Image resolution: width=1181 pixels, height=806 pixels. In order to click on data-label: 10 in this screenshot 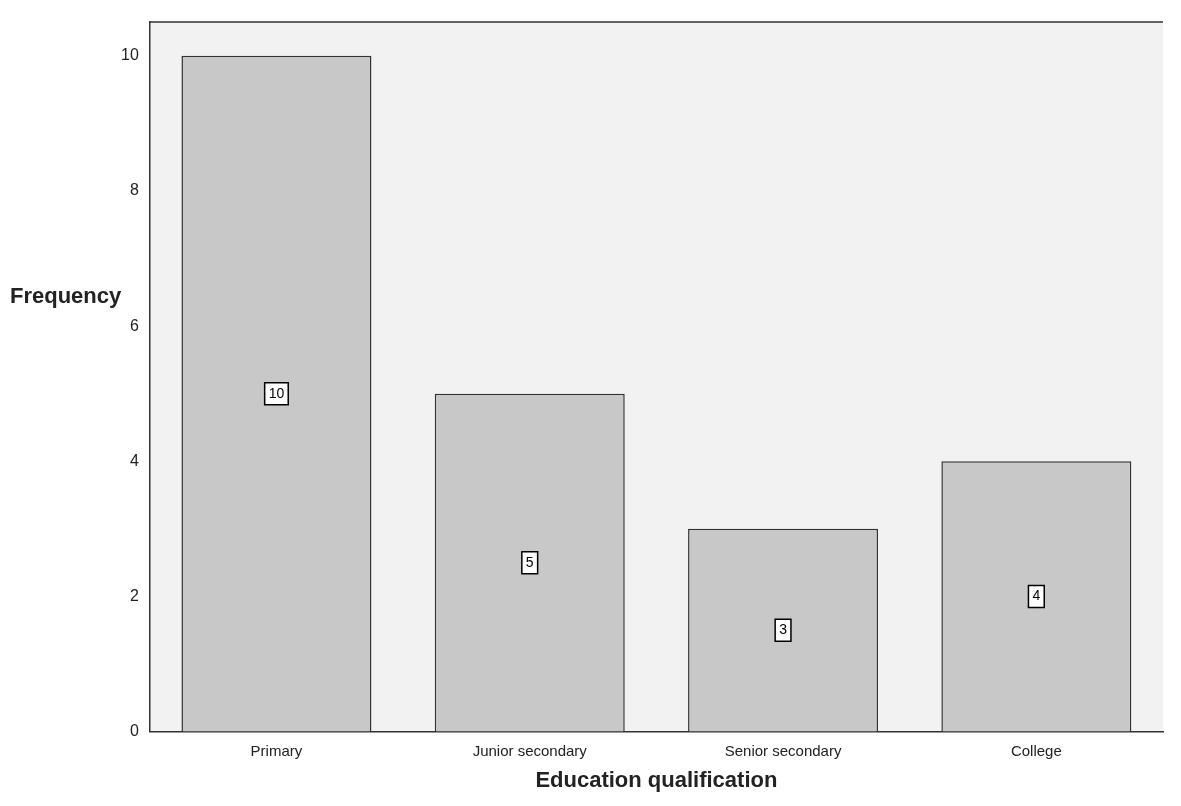, I will do `click(276, 392)`.